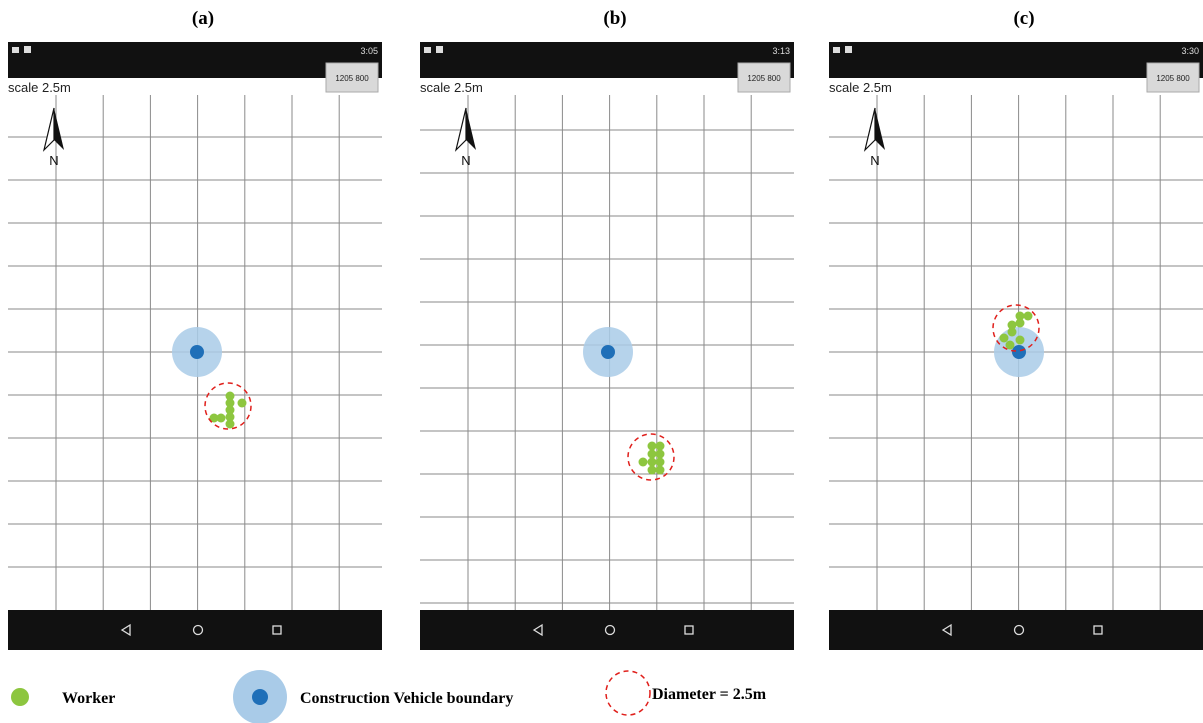 The image size is (1203, 723). Describe the element at coordinates (20, 697) in the screenshot. I see `legend-worker-icon` at that location.